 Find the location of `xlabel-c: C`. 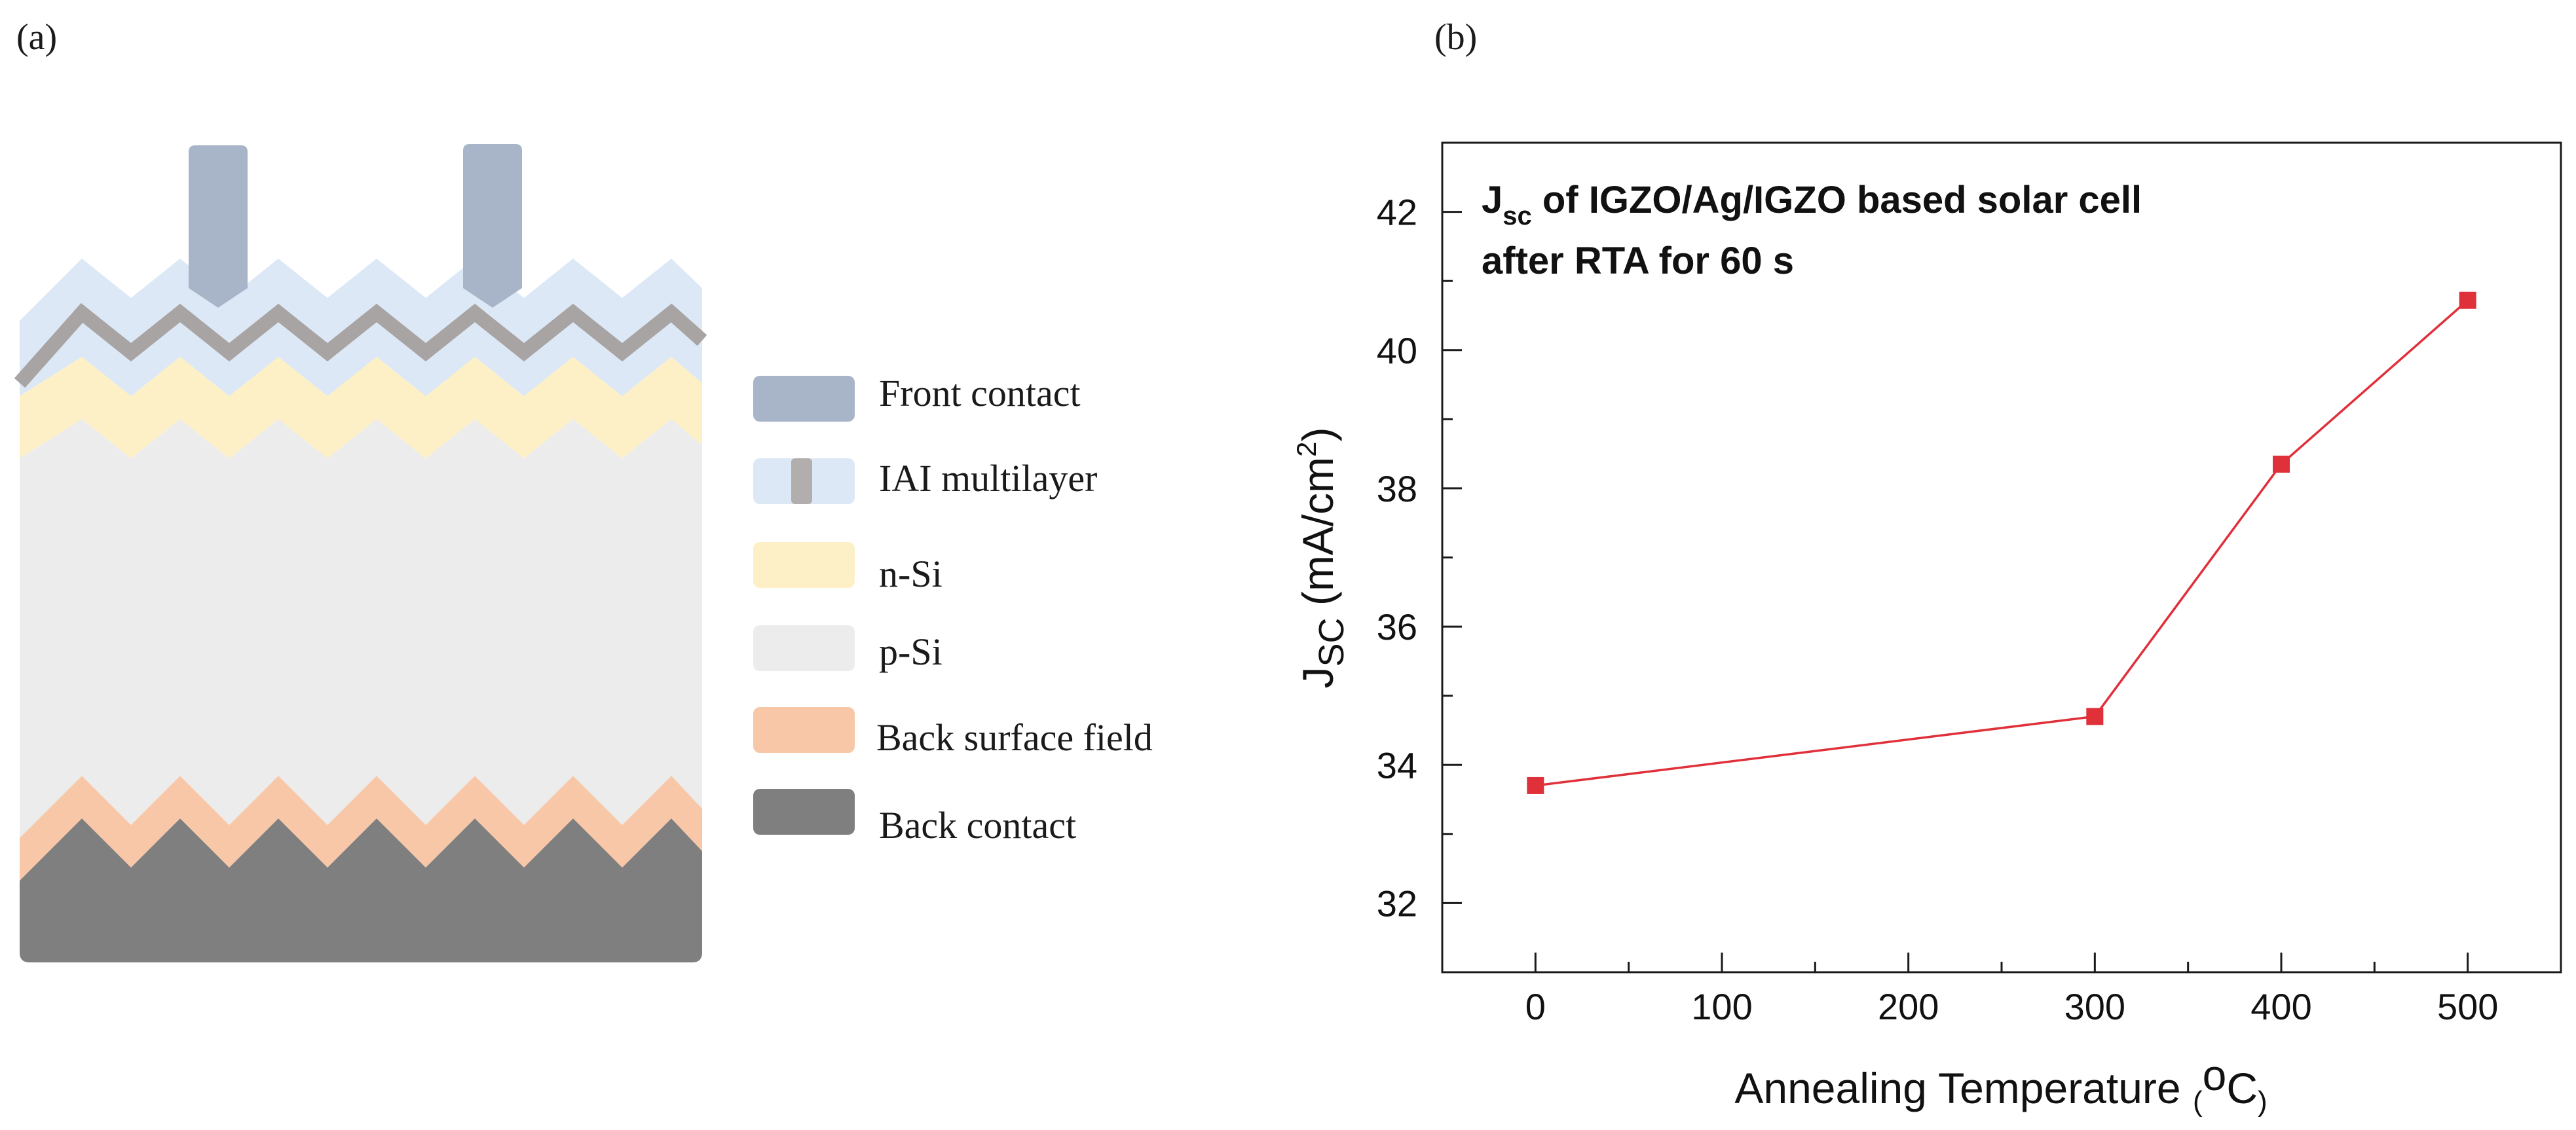

xlabel-c: C is located at coordinates (2242, 1088).